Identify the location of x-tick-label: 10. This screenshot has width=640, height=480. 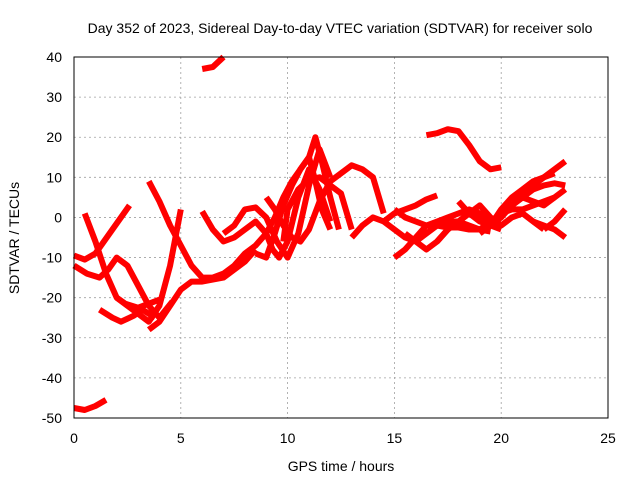
(288, 438).